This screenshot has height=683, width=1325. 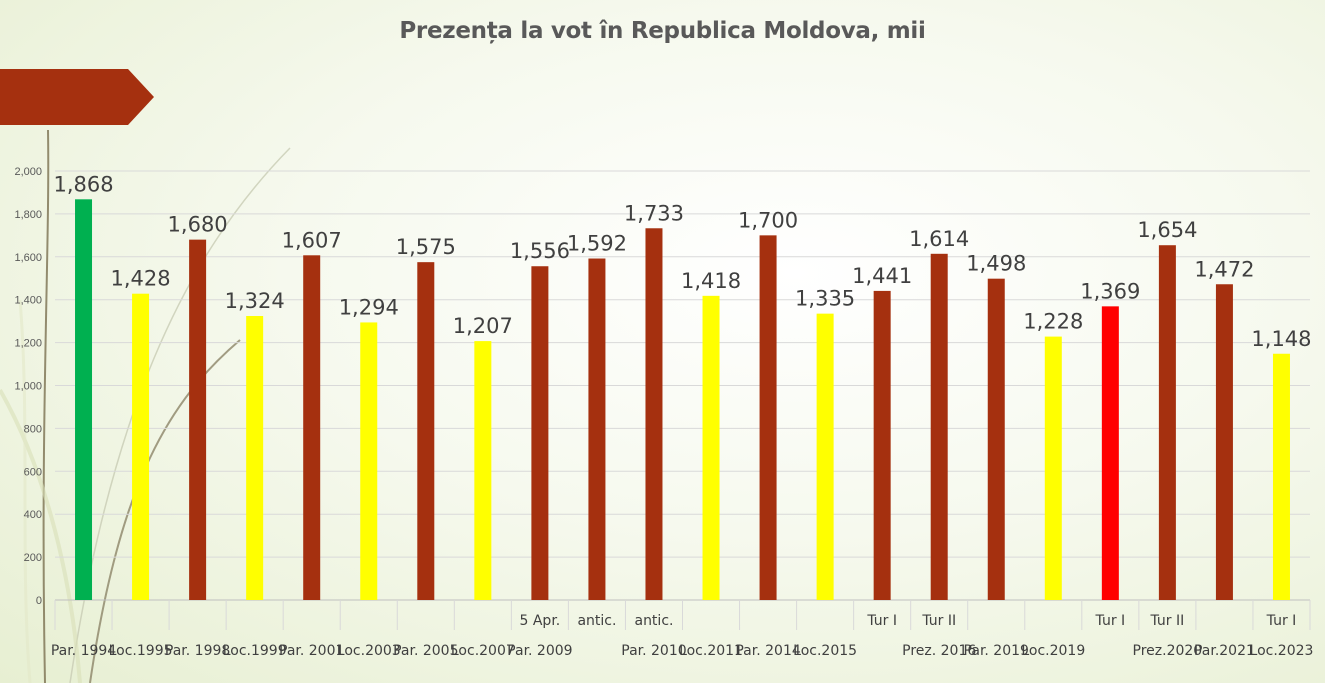 What do you see at coordinates (28, 258) in the screenshot?
I see `y-tick-label: 1,600` at bounding box center [28, 258].